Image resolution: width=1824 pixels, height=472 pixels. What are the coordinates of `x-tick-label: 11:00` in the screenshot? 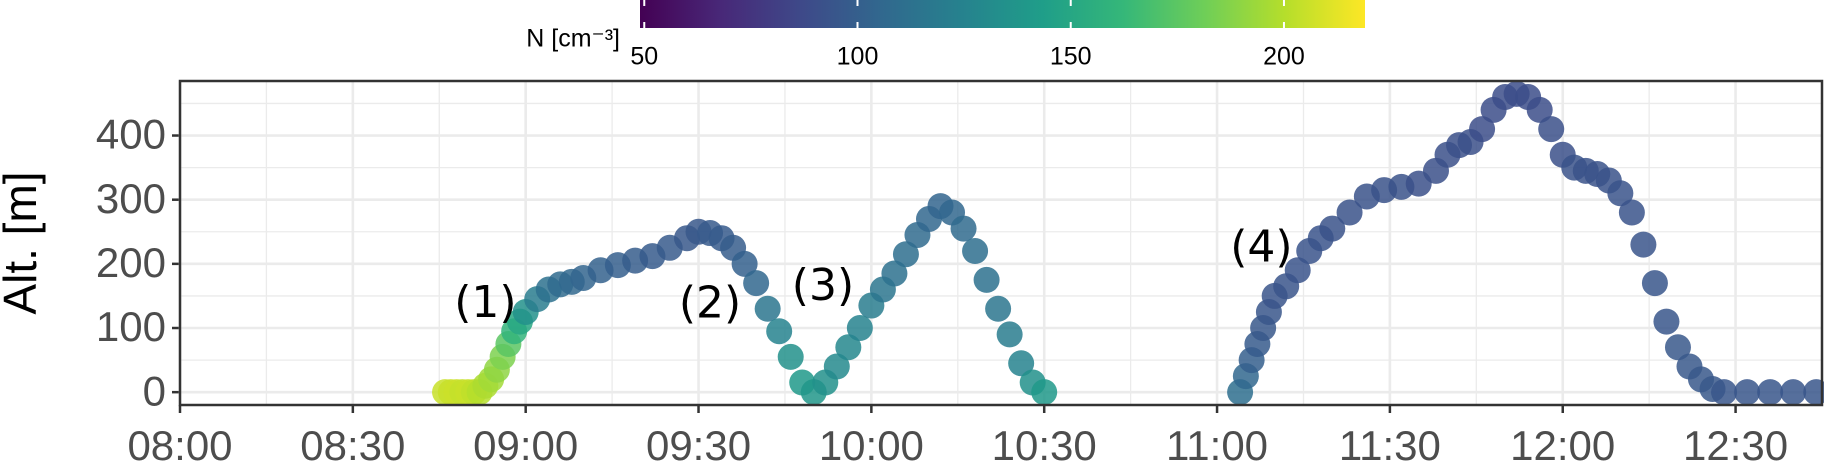 It's located at (1217, 445).